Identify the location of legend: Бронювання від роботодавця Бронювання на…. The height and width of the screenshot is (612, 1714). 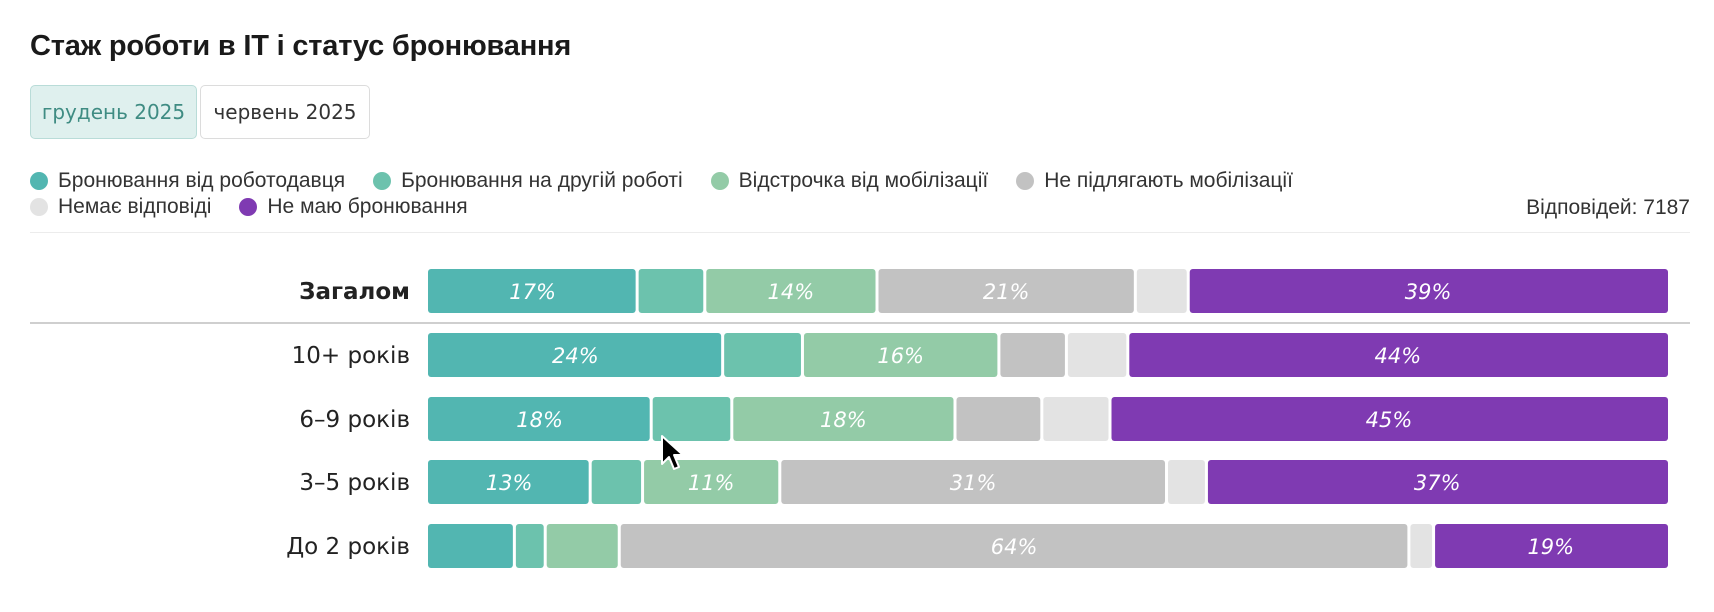
(860, 194).